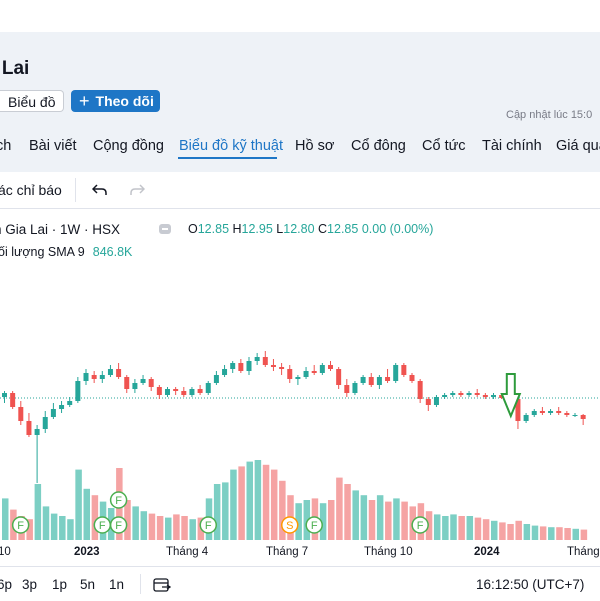  Describe the element at coordinates (137, 190) in the screenshot. I see `redo-icon` at that location.